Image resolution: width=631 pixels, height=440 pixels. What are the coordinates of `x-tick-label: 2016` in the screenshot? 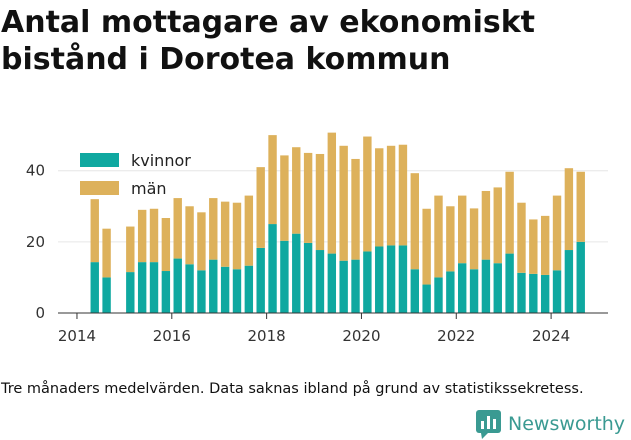 It's located at (172, 336).